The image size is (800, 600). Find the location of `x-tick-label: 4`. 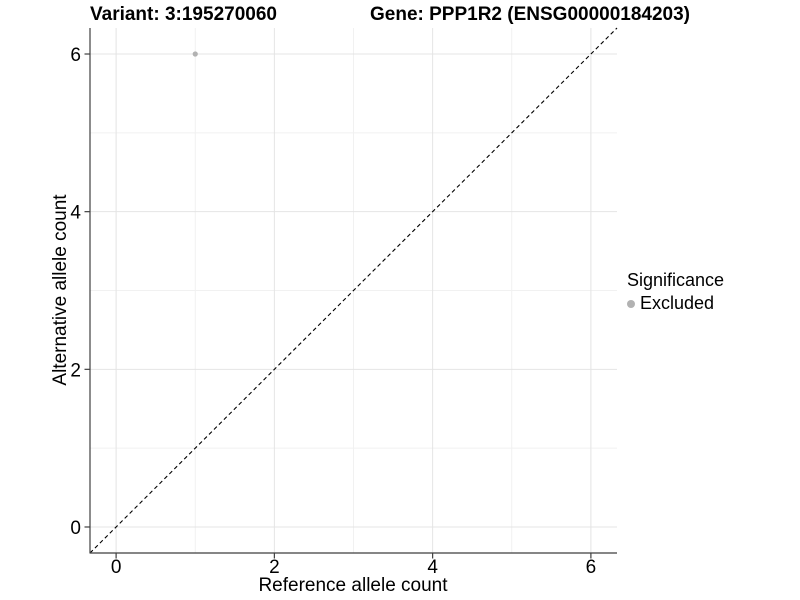

x-tick-label: 4 is located at coordinates (432, 567).